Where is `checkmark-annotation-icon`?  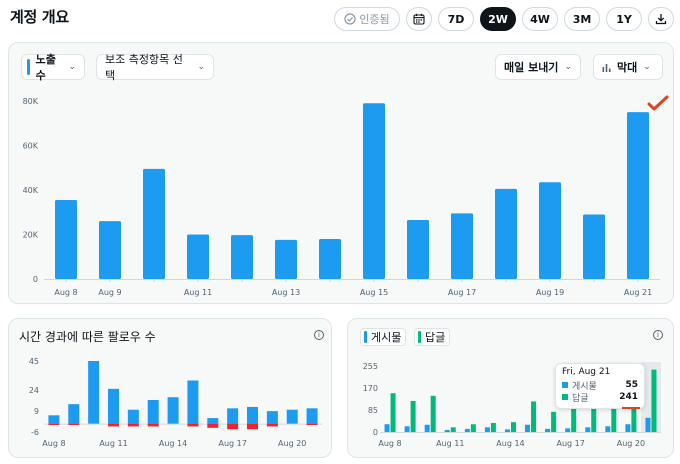 checkmark-annotation-icon is located at coordinates (658, 103).